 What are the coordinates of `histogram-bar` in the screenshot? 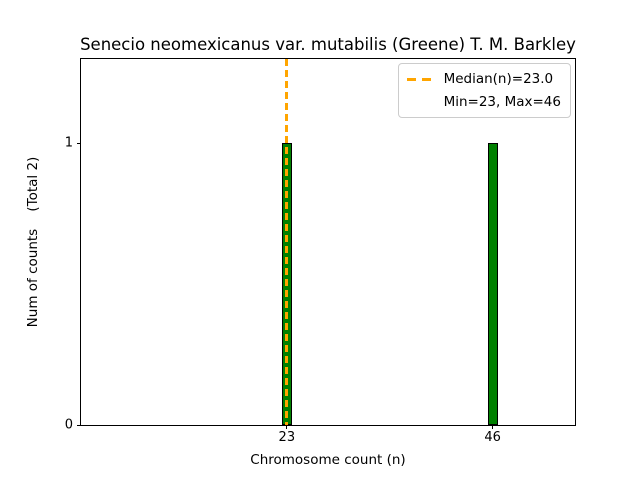 It's located at (492, 284).